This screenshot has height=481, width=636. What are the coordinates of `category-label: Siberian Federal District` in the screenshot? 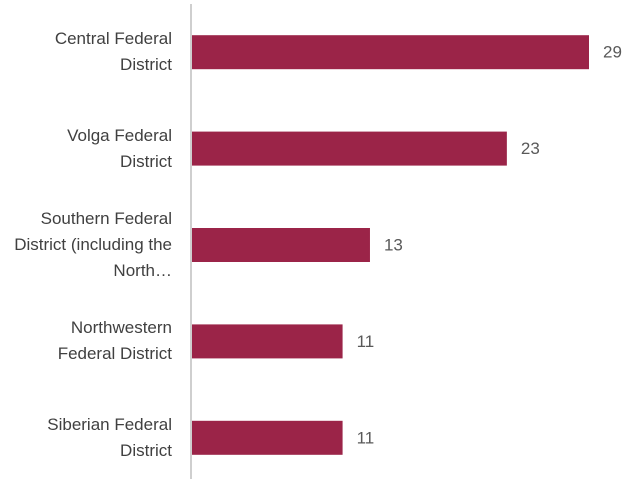 It's located at (109, 437).